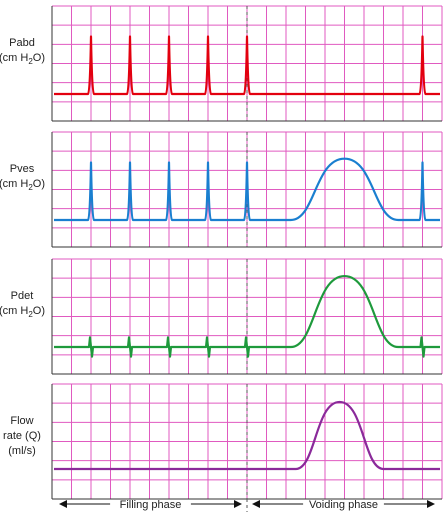 This screenshot has height=514, width=443. Describe the element at coordinates (22, 304) in the screenshot. I see `panel-label: Pdet (cm H2O)` at that location.